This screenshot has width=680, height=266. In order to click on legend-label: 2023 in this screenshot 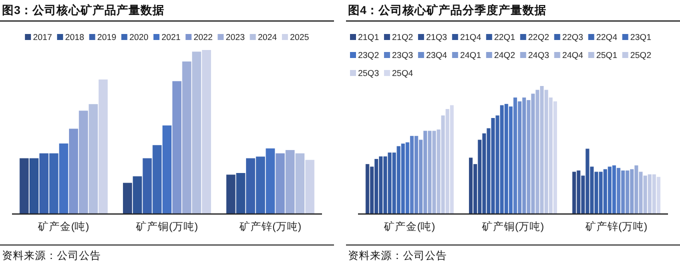, I will do `click(236, 37)`.